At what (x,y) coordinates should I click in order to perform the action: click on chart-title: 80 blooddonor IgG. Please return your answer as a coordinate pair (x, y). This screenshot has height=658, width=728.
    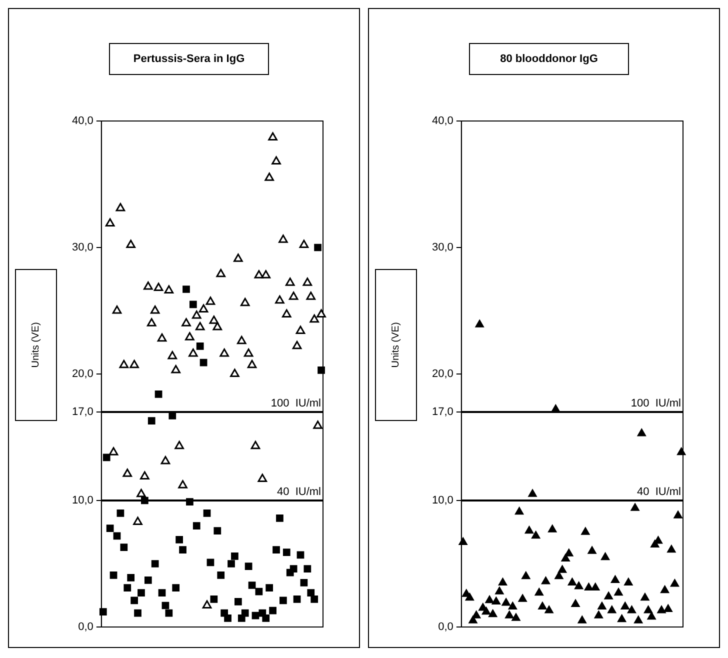
    Looking at the image, I should click on (549, 59).